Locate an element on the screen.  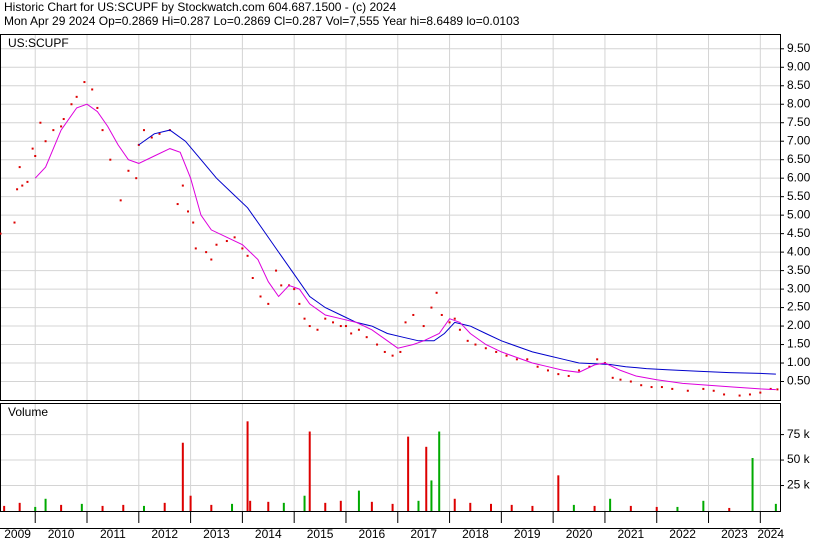
x-tick-label: 2012 is located at coordinates (164, 534).